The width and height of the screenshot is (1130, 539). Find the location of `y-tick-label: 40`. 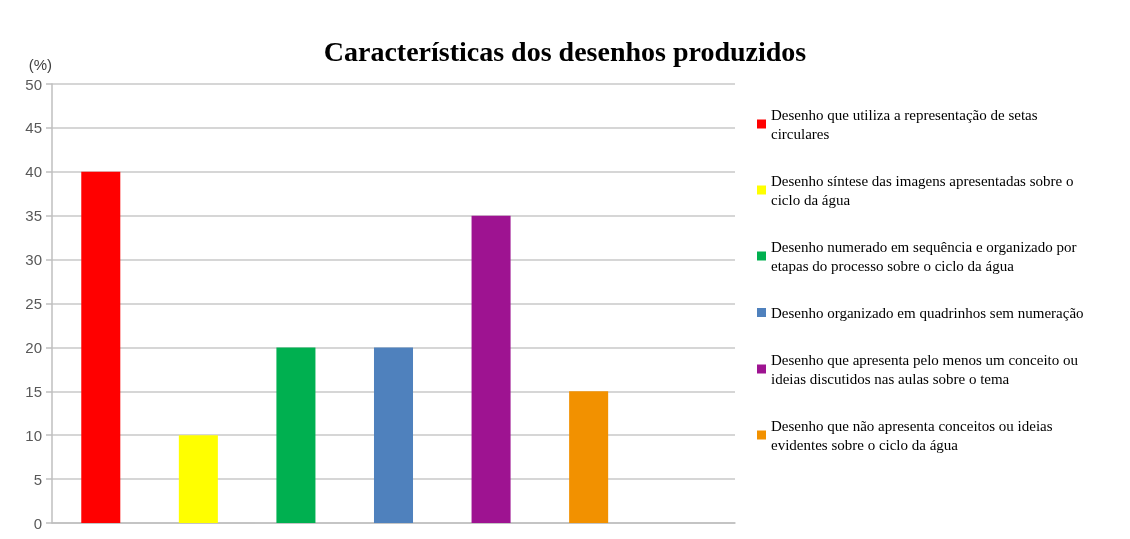

y-tick-label: 40 is located at coordinates (33, 172).